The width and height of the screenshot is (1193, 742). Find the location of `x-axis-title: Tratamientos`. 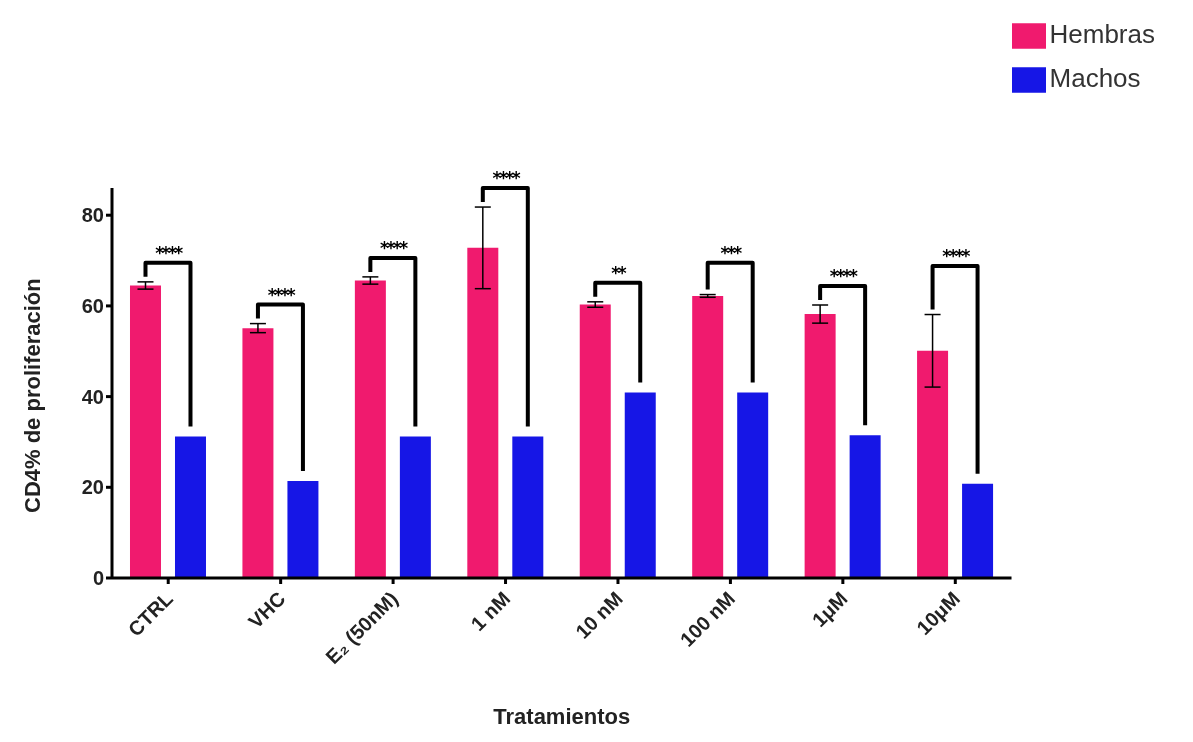

x-axis-title: Tratamientos is located at coordinates (562, 716).